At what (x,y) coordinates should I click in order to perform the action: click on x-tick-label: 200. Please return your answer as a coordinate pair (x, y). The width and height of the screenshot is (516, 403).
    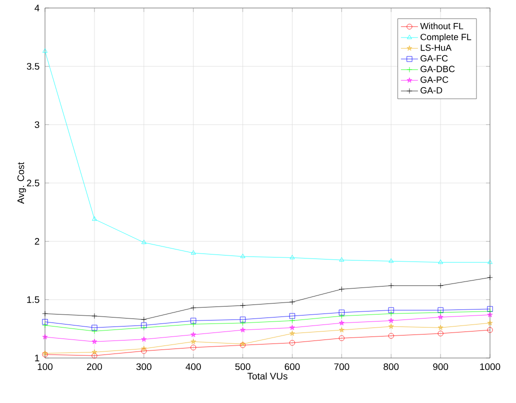
    Looking at the image, I should click on (94, 366).